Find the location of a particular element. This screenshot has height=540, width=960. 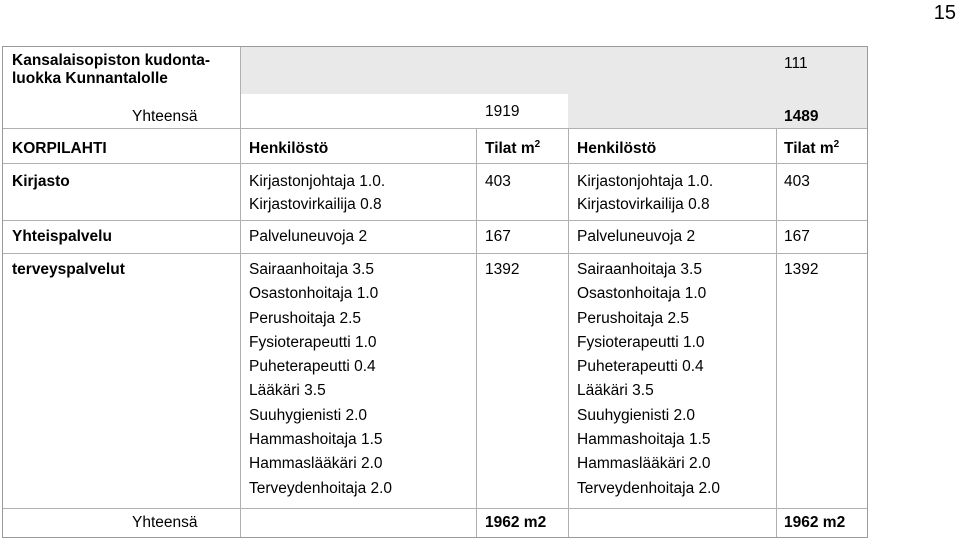

staff-list-old: Palveluneuvoja 2 is located at coordinates (361, 236).